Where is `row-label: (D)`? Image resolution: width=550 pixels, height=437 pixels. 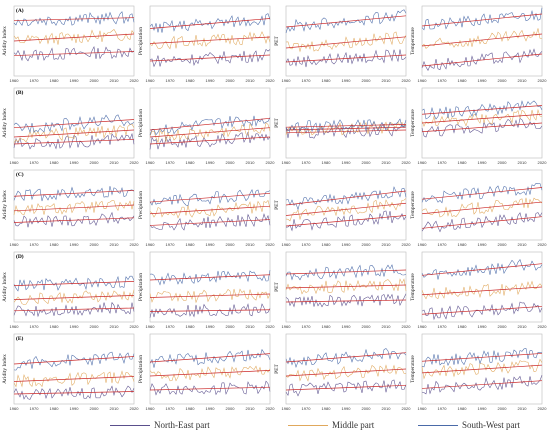
row-label: (D) is located at coordinates (20, 256).